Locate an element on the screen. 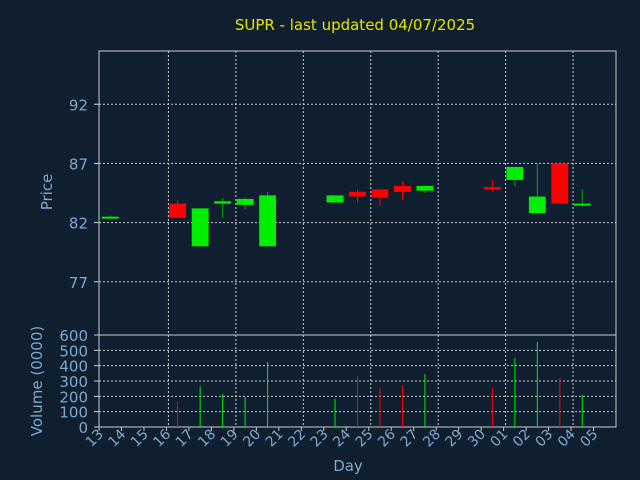 The image size is (640, 480). x-tick-label: 19 is located at coordinates (230, 439).